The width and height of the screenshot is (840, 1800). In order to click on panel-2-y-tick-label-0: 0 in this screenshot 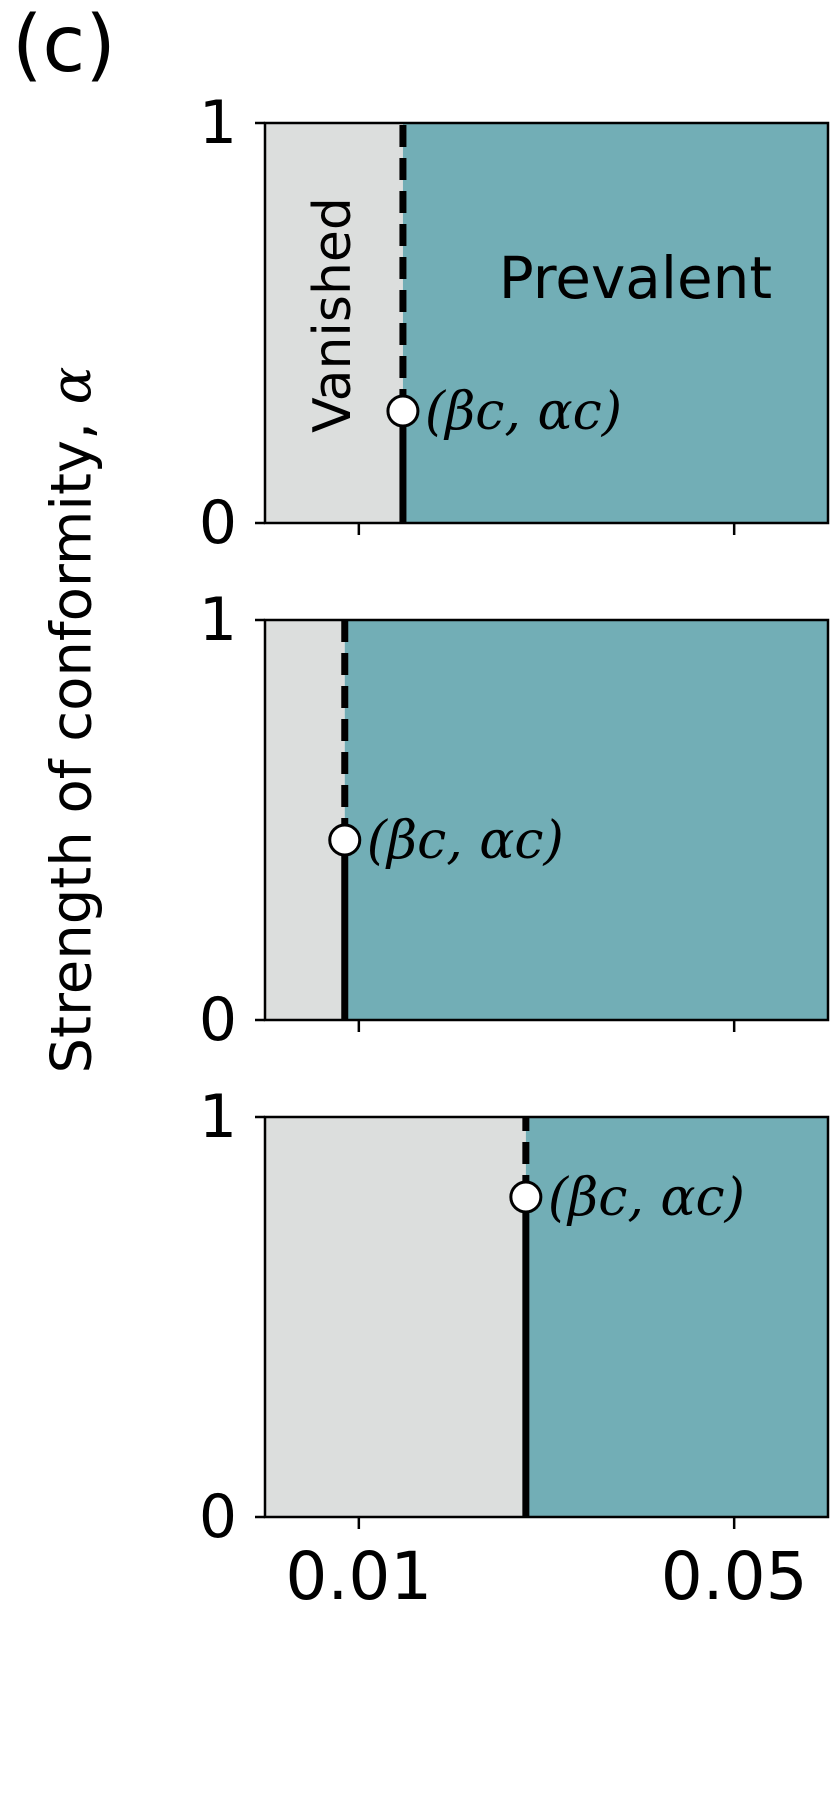, I will do `click(218, 1020)`.